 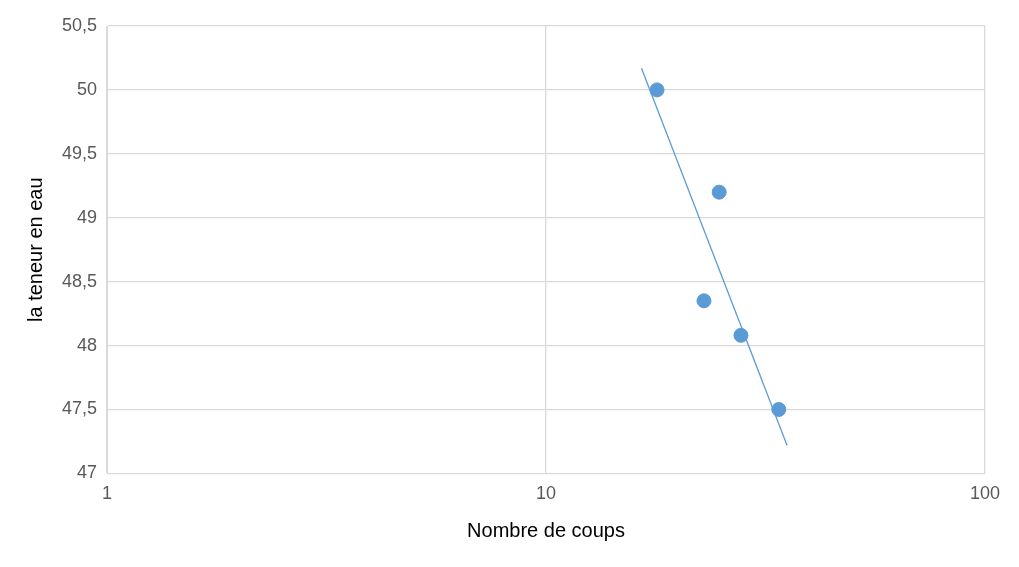 I want to click on y-tick-label: 48,5, so click(x=79, y=280).